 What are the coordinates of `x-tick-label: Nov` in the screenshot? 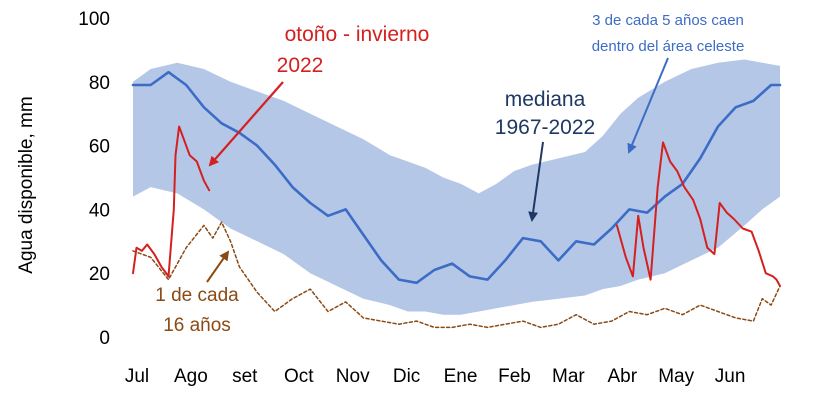 It's located at (353, 376).